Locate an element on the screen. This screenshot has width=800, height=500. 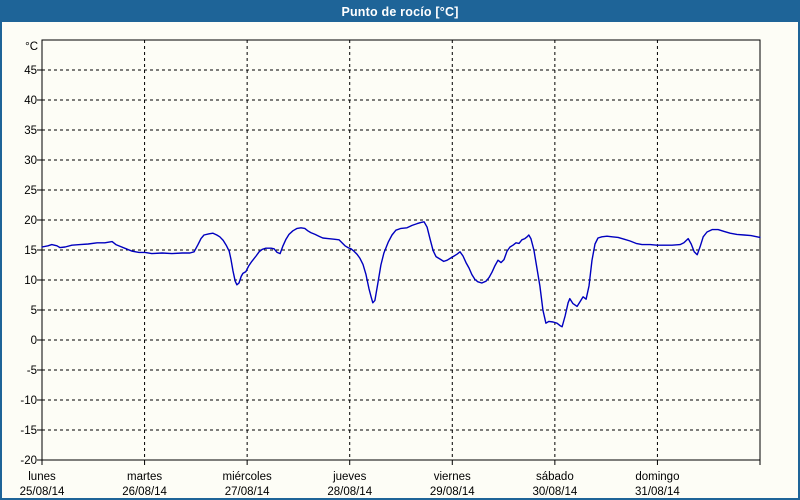
x-day-label: martes is located at coordinates (144, 477).